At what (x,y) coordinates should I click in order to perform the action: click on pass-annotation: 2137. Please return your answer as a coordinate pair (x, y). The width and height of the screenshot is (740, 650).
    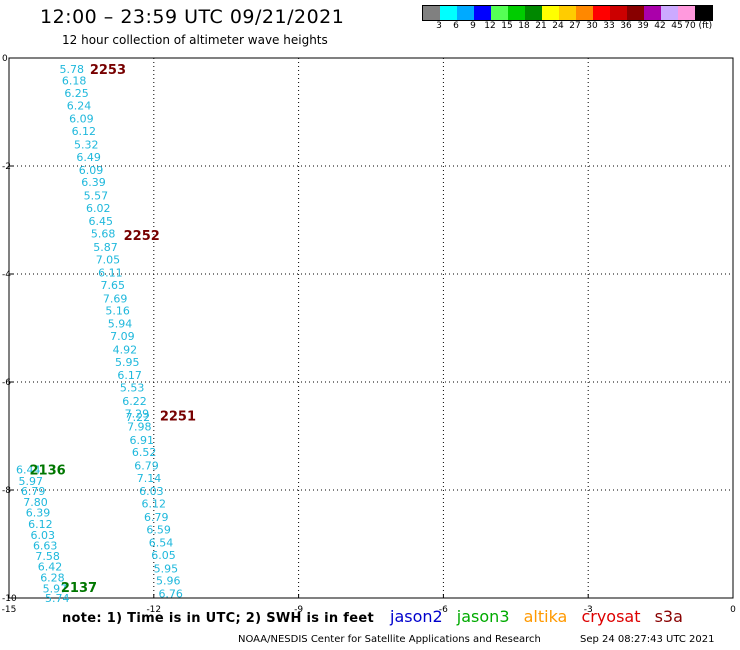
    Looking at the image, I should click on (79, 588).